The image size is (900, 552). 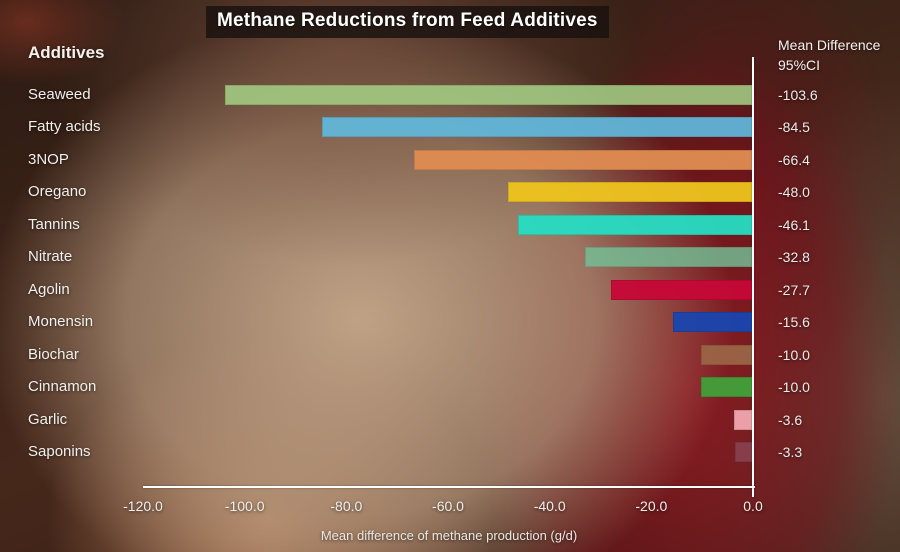 What do you see at coordinates (798, 95) in the screenshot?
I see `value-label: -103.6` at bounding box center [798, 95].